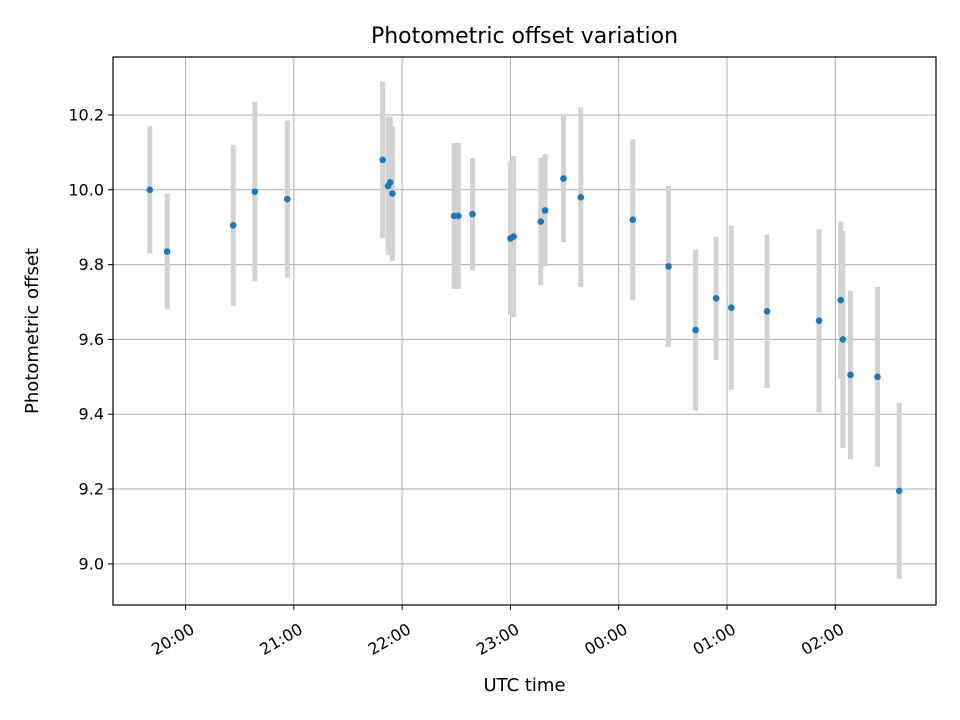  What do you see at coordinates (91, 414) in the screenshot?
I see `y-tick-label: 9.4` at bounding box center [91, 414].